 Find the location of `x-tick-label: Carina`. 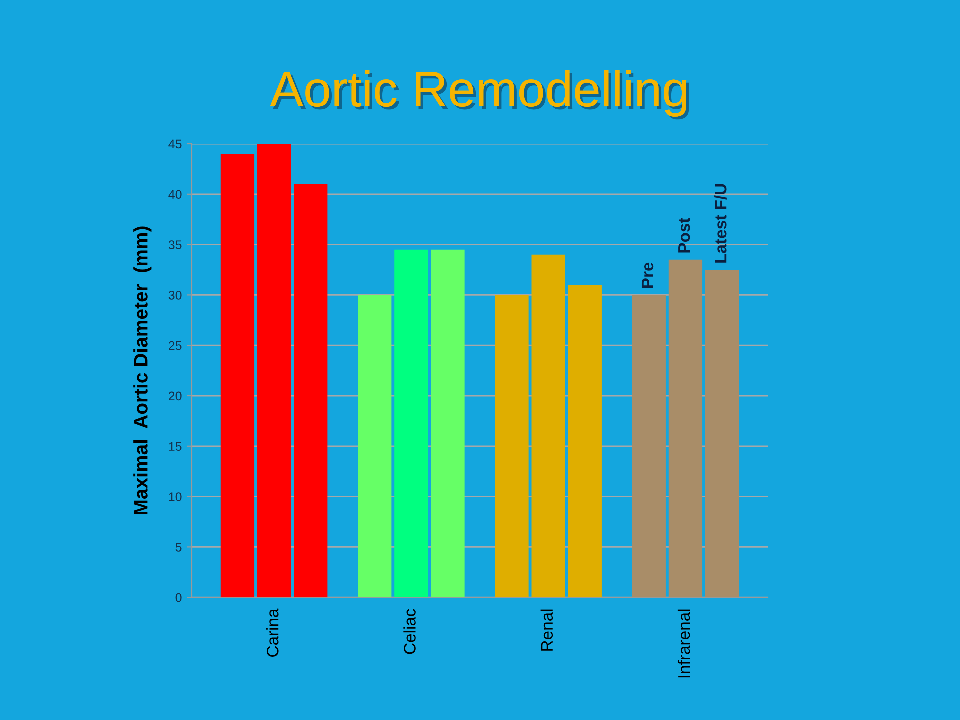

x-tick-label: Carina is located at coordinates (272, 632).